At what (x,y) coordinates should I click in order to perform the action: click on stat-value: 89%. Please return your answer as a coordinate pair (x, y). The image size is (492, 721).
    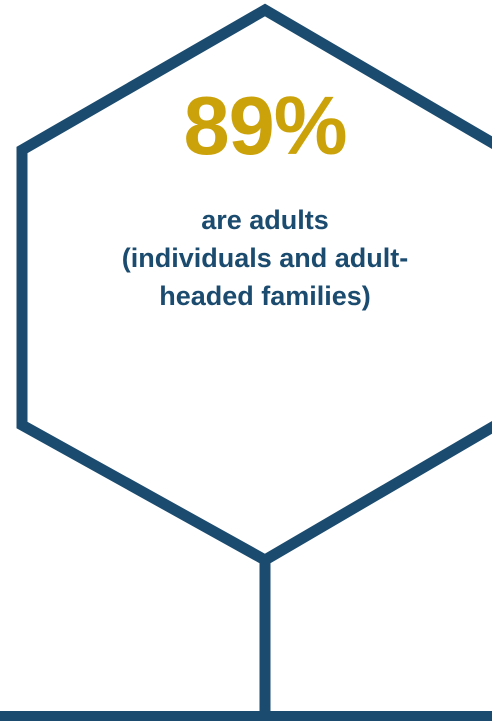
    Looking at the image, I should click on (265, 125).